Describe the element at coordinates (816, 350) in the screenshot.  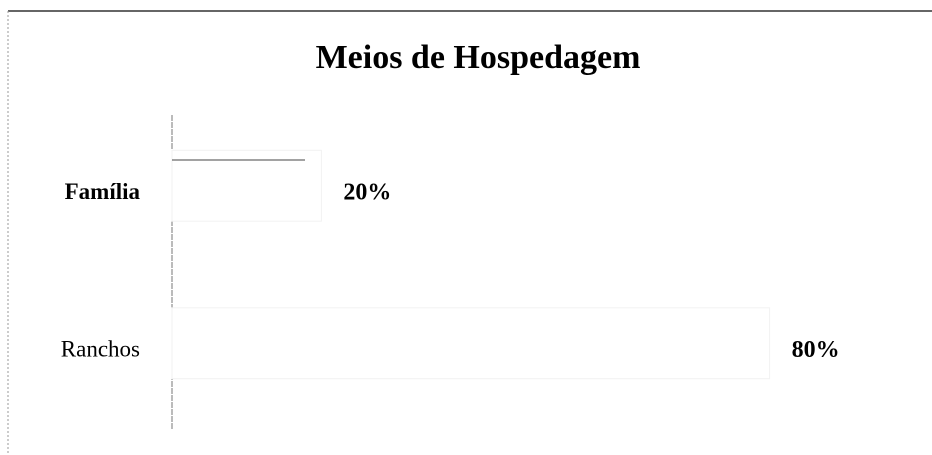
I see `data-label: 80%` at that location.